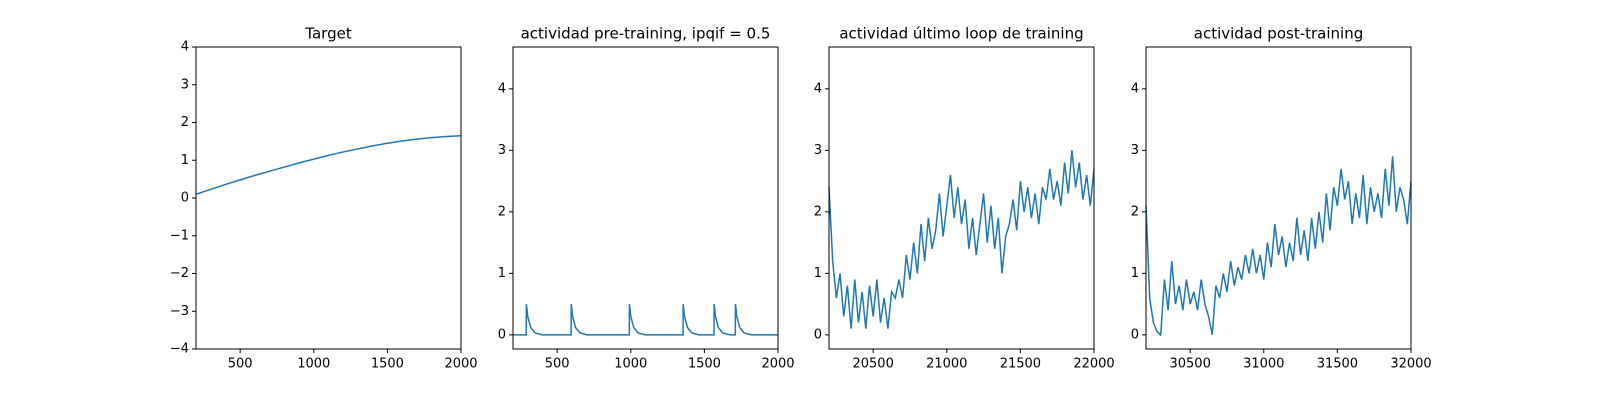 The image size is (1600, 400). Describe the element at coordinates (1020, 364) in the screenshot. I see `x-tick-label: 21500` at that location.